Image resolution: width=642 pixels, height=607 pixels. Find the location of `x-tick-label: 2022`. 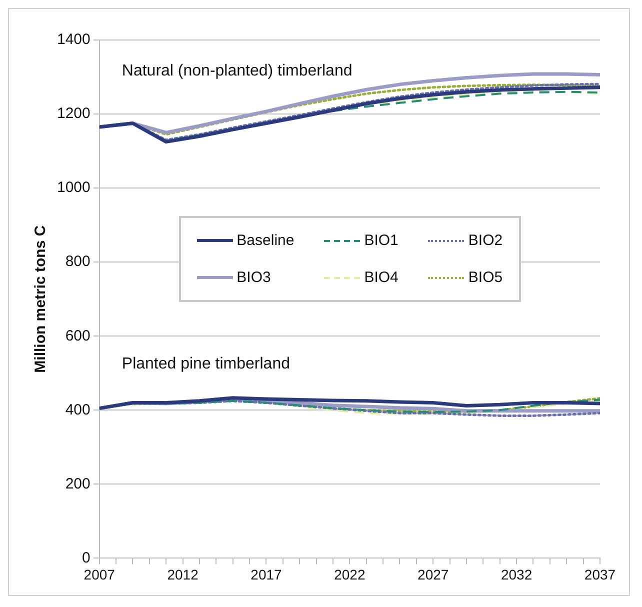

x-tick-label: 2022 is located at coordinates (350, 574).